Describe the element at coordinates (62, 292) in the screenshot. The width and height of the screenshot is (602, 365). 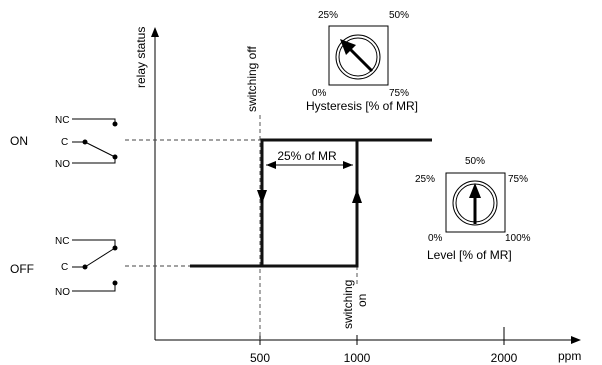
I see `relay-off-no-label: NO` at that location.